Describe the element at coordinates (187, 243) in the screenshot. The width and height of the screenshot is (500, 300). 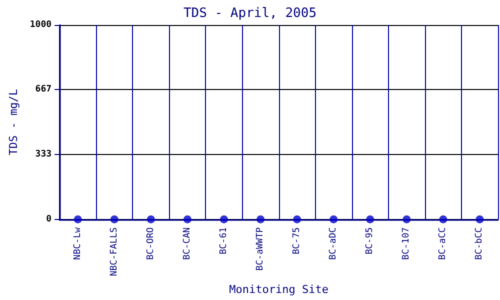
I see `x-tick-label: BC-CAN` at that location.